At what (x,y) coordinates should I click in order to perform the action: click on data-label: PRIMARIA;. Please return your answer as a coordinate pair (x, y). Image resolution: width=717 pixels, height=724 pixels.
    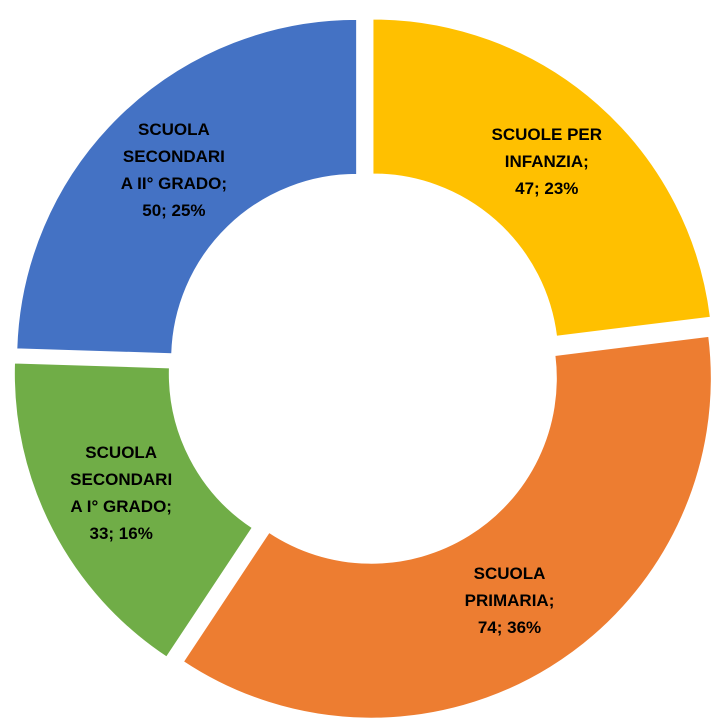
    Looking at the image, I should click on (510, 600).